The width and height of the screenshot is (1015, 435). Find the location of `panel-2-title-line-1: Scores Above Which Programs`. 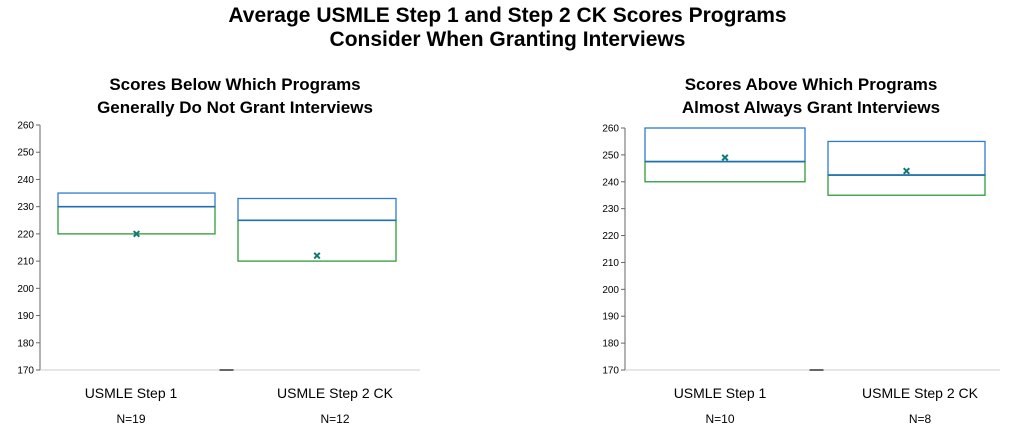

panel-2-title-line-1: Scores Above Which Programs is located at coordinates (811, 84).